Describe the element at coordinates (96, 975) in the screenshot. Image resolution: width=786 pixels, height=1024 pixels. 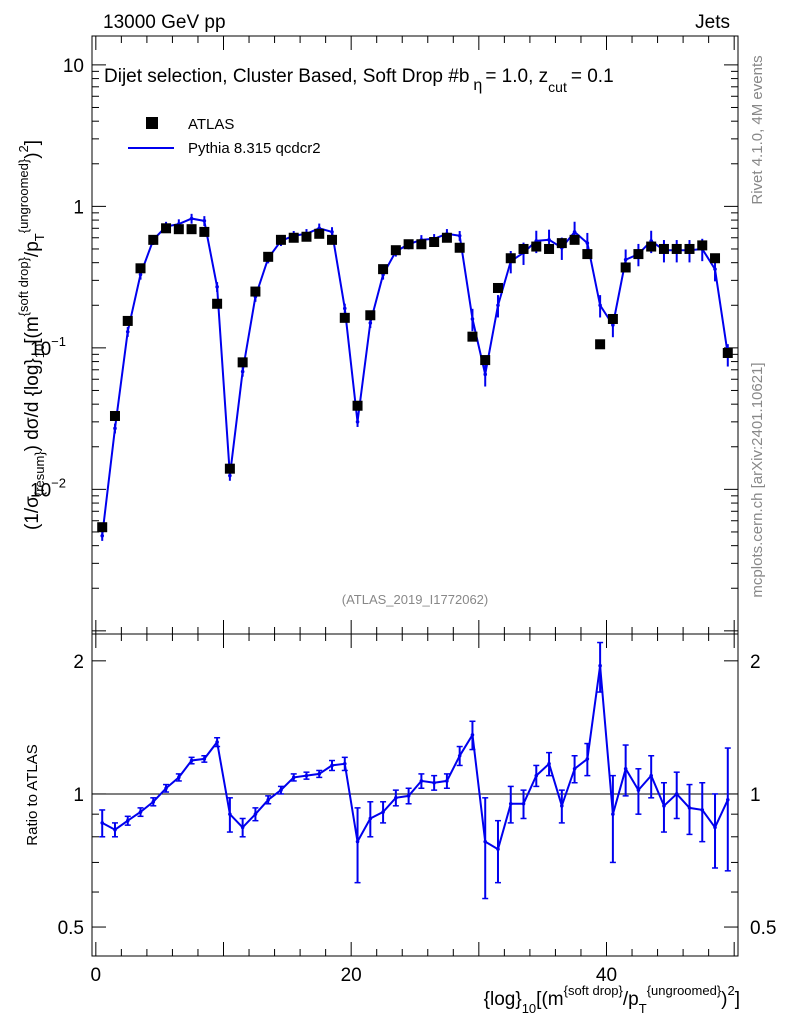
I see `x-tick-label: 0` at that location.